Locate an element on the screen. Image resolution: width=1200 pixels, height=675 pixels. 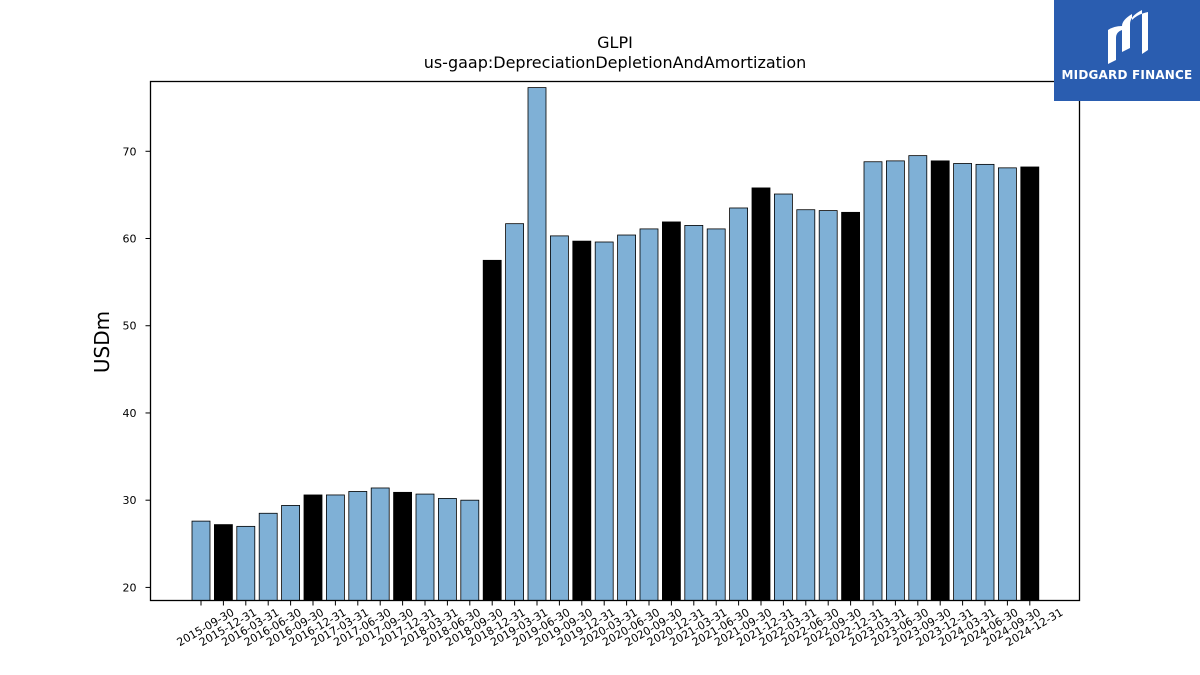
y-tick-label: 30 is located at coordinates (130, 500).